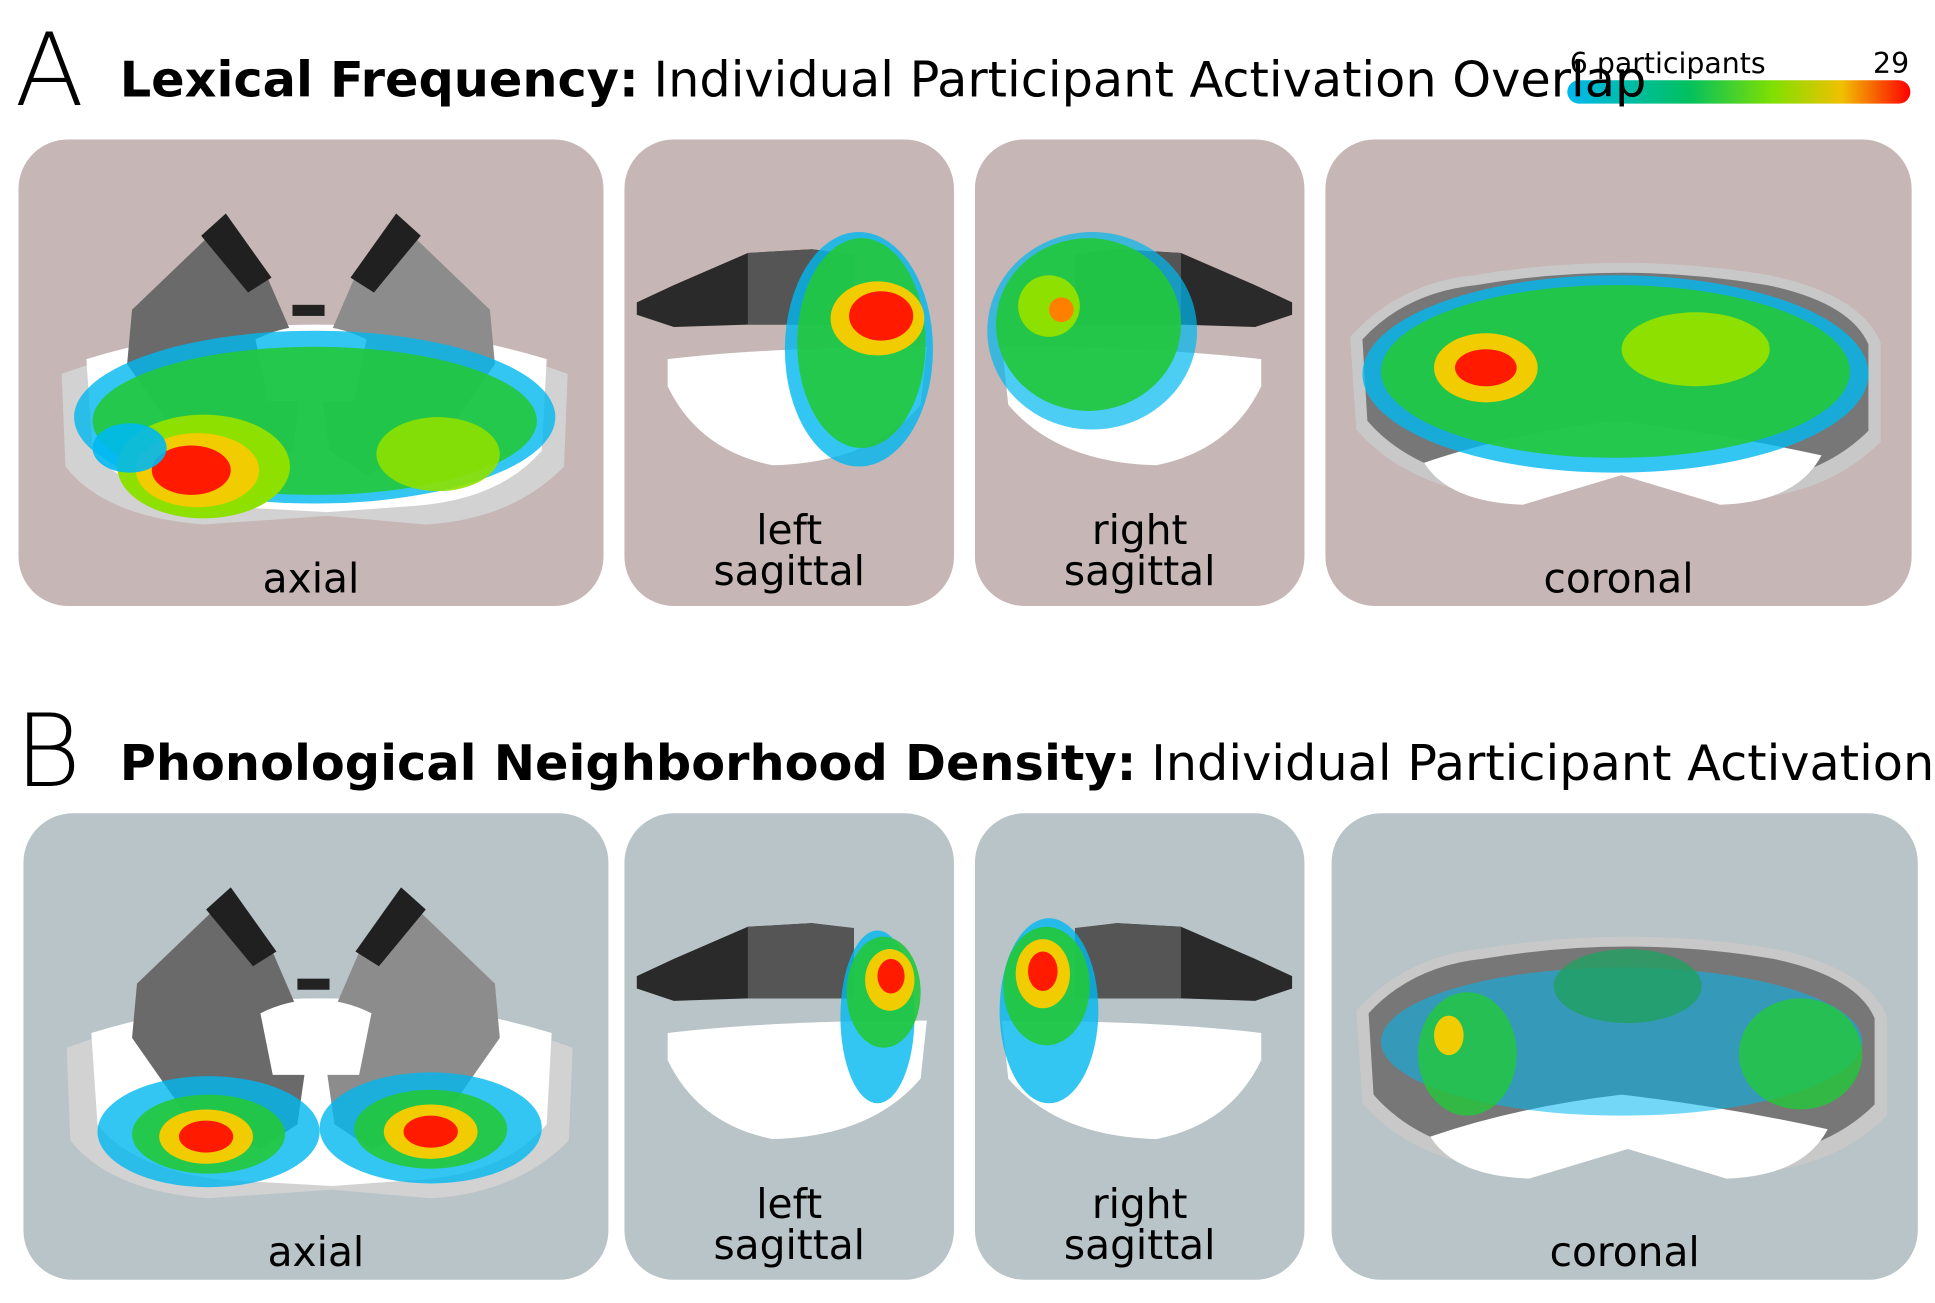 This screenshot has height=1303, width=1935. What do you see at coordinates (1668, 63) in the screenshot?
I see `colorbar-min-label: 6 participants` at bounding box center [1668, 63].